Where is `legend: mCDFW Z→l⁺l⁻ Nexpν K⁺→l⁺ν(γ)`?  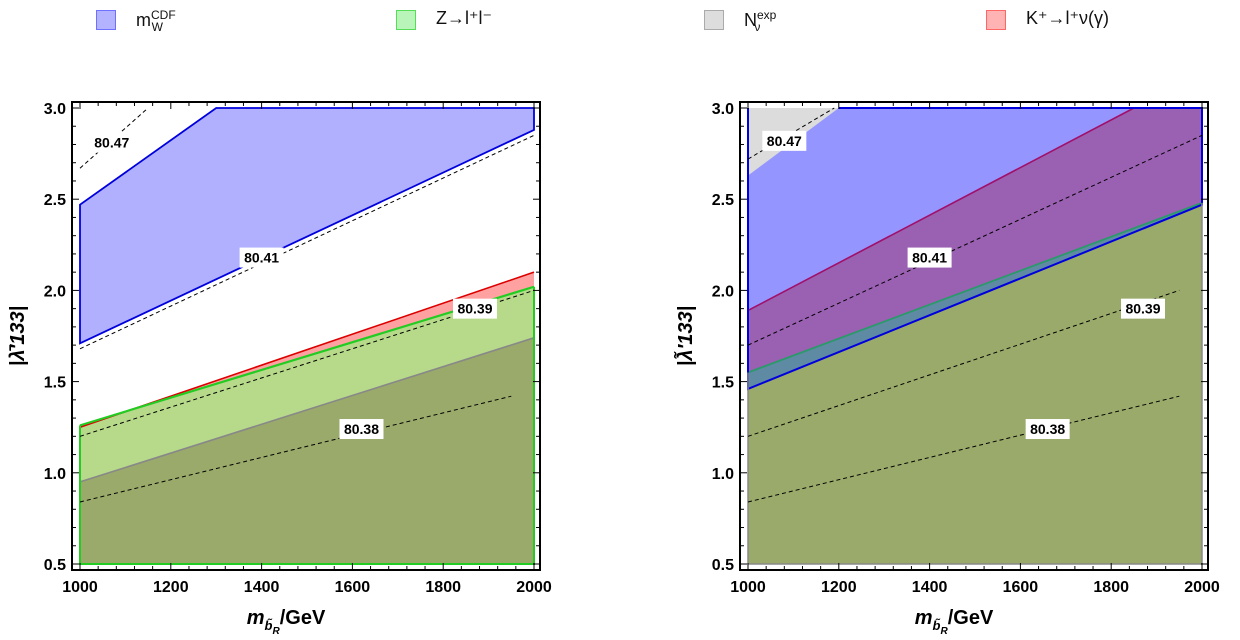
legend: mCDFW Z→l⁺l⁻ Nexpν K⁺→l⁺ν(γ) is located at coordinates (620, 20).